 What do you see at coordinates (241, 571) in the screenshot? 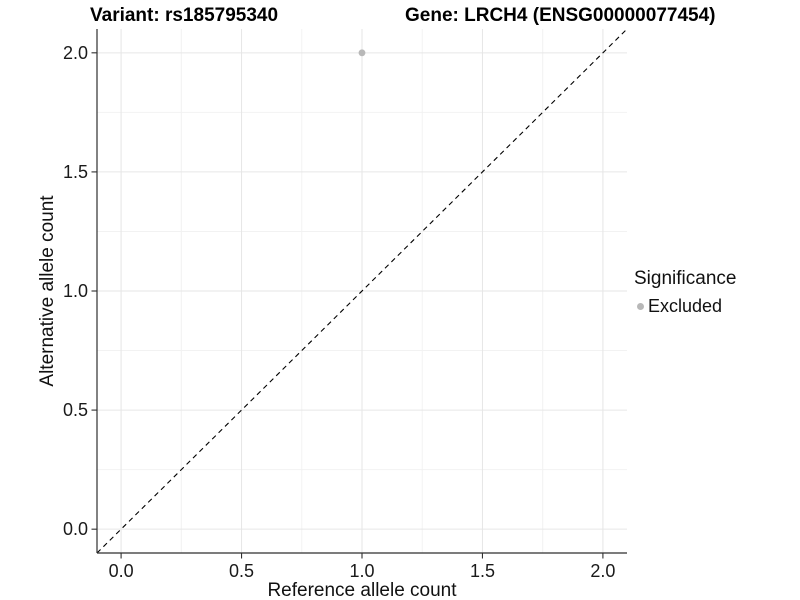
I see `x-tick-label: 0.5` at bounding box center [241, 571].